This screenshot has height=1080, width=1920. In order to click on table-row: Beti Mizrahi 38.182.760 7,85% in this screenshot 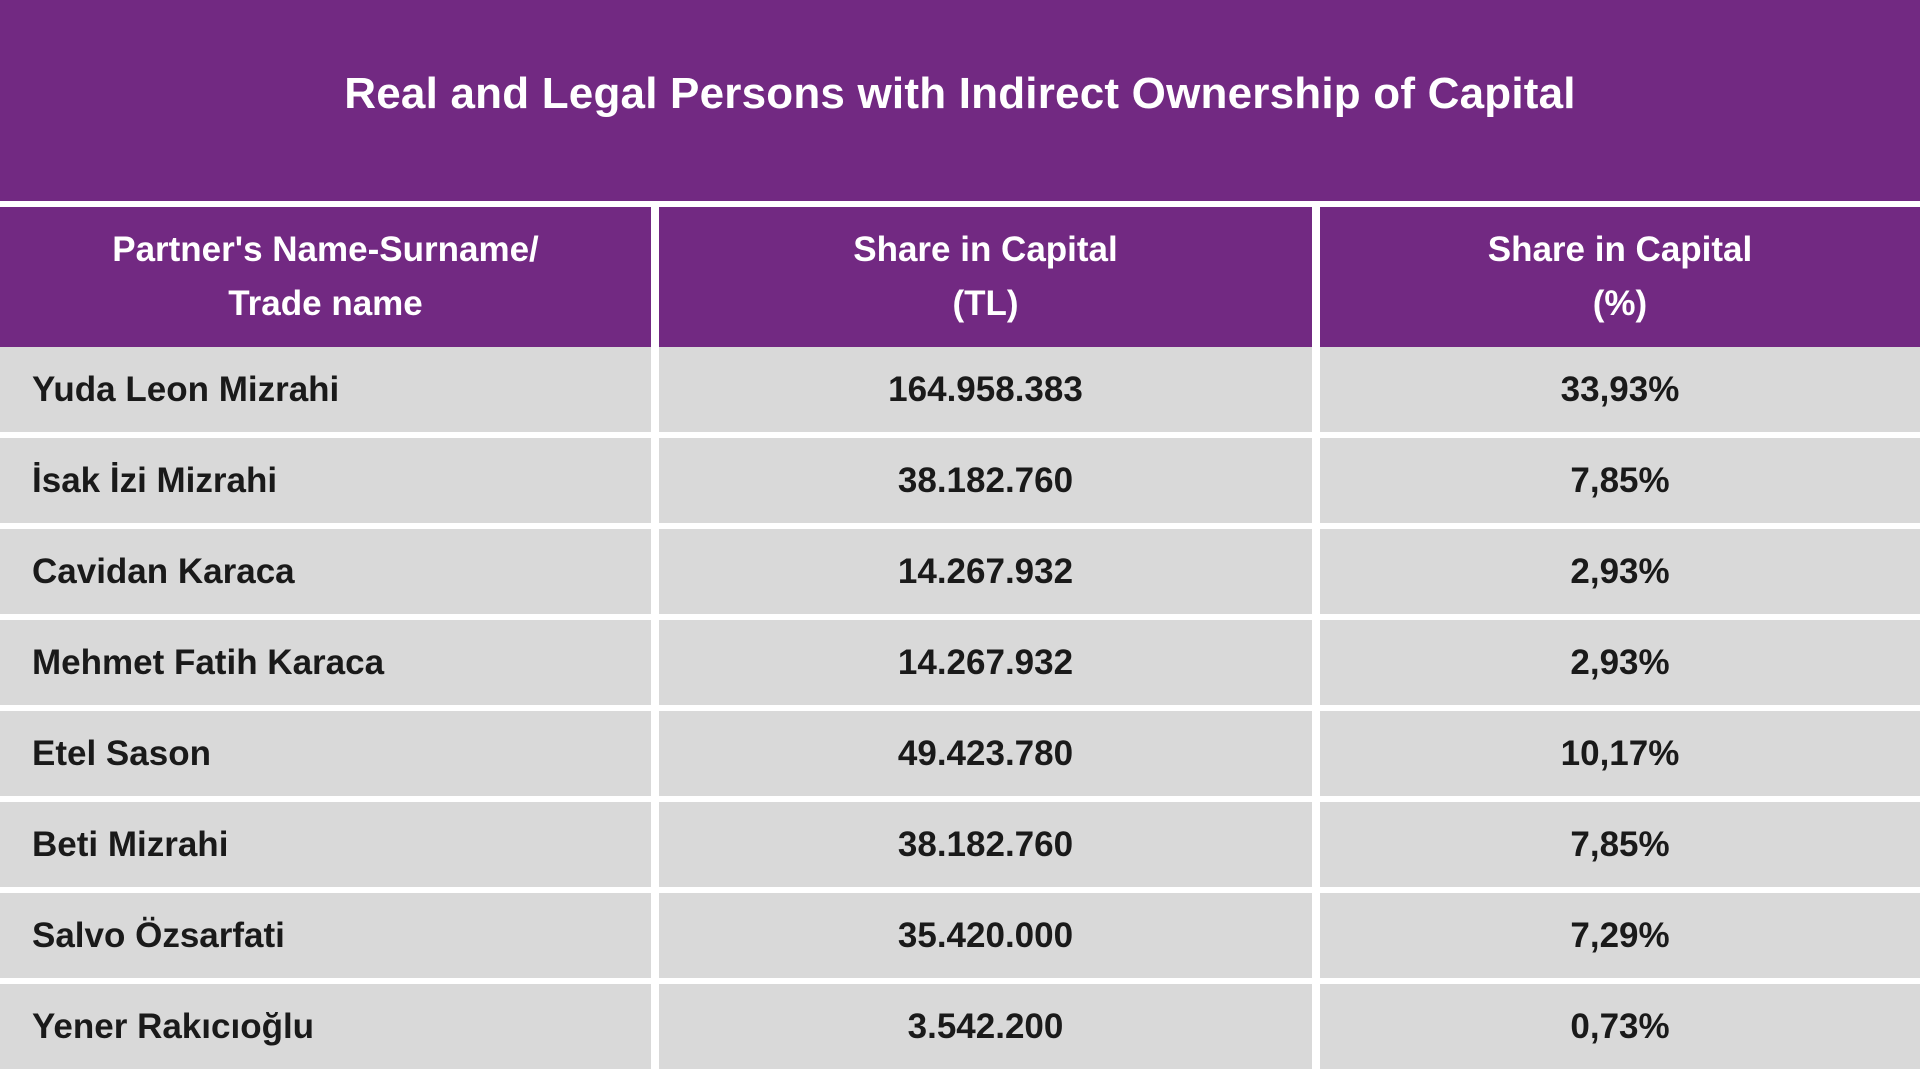, I will do `click(960, 844)`.